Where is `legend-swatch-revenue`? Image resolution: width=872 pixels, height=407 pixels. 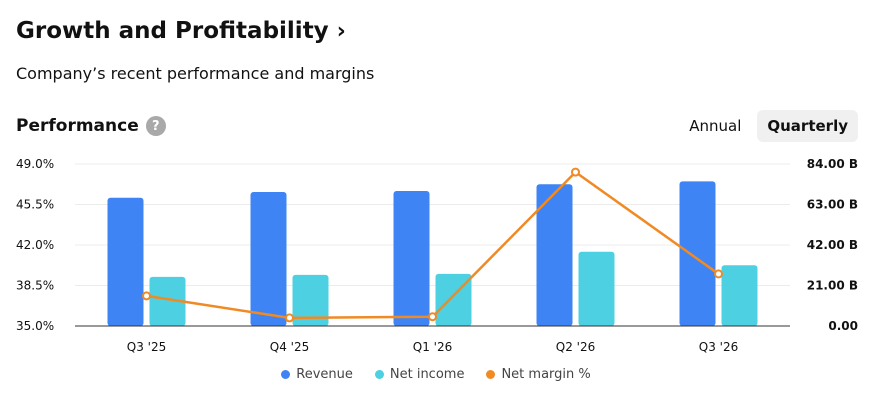 legend-swatch-revenue is located at coordinates (286, 374).